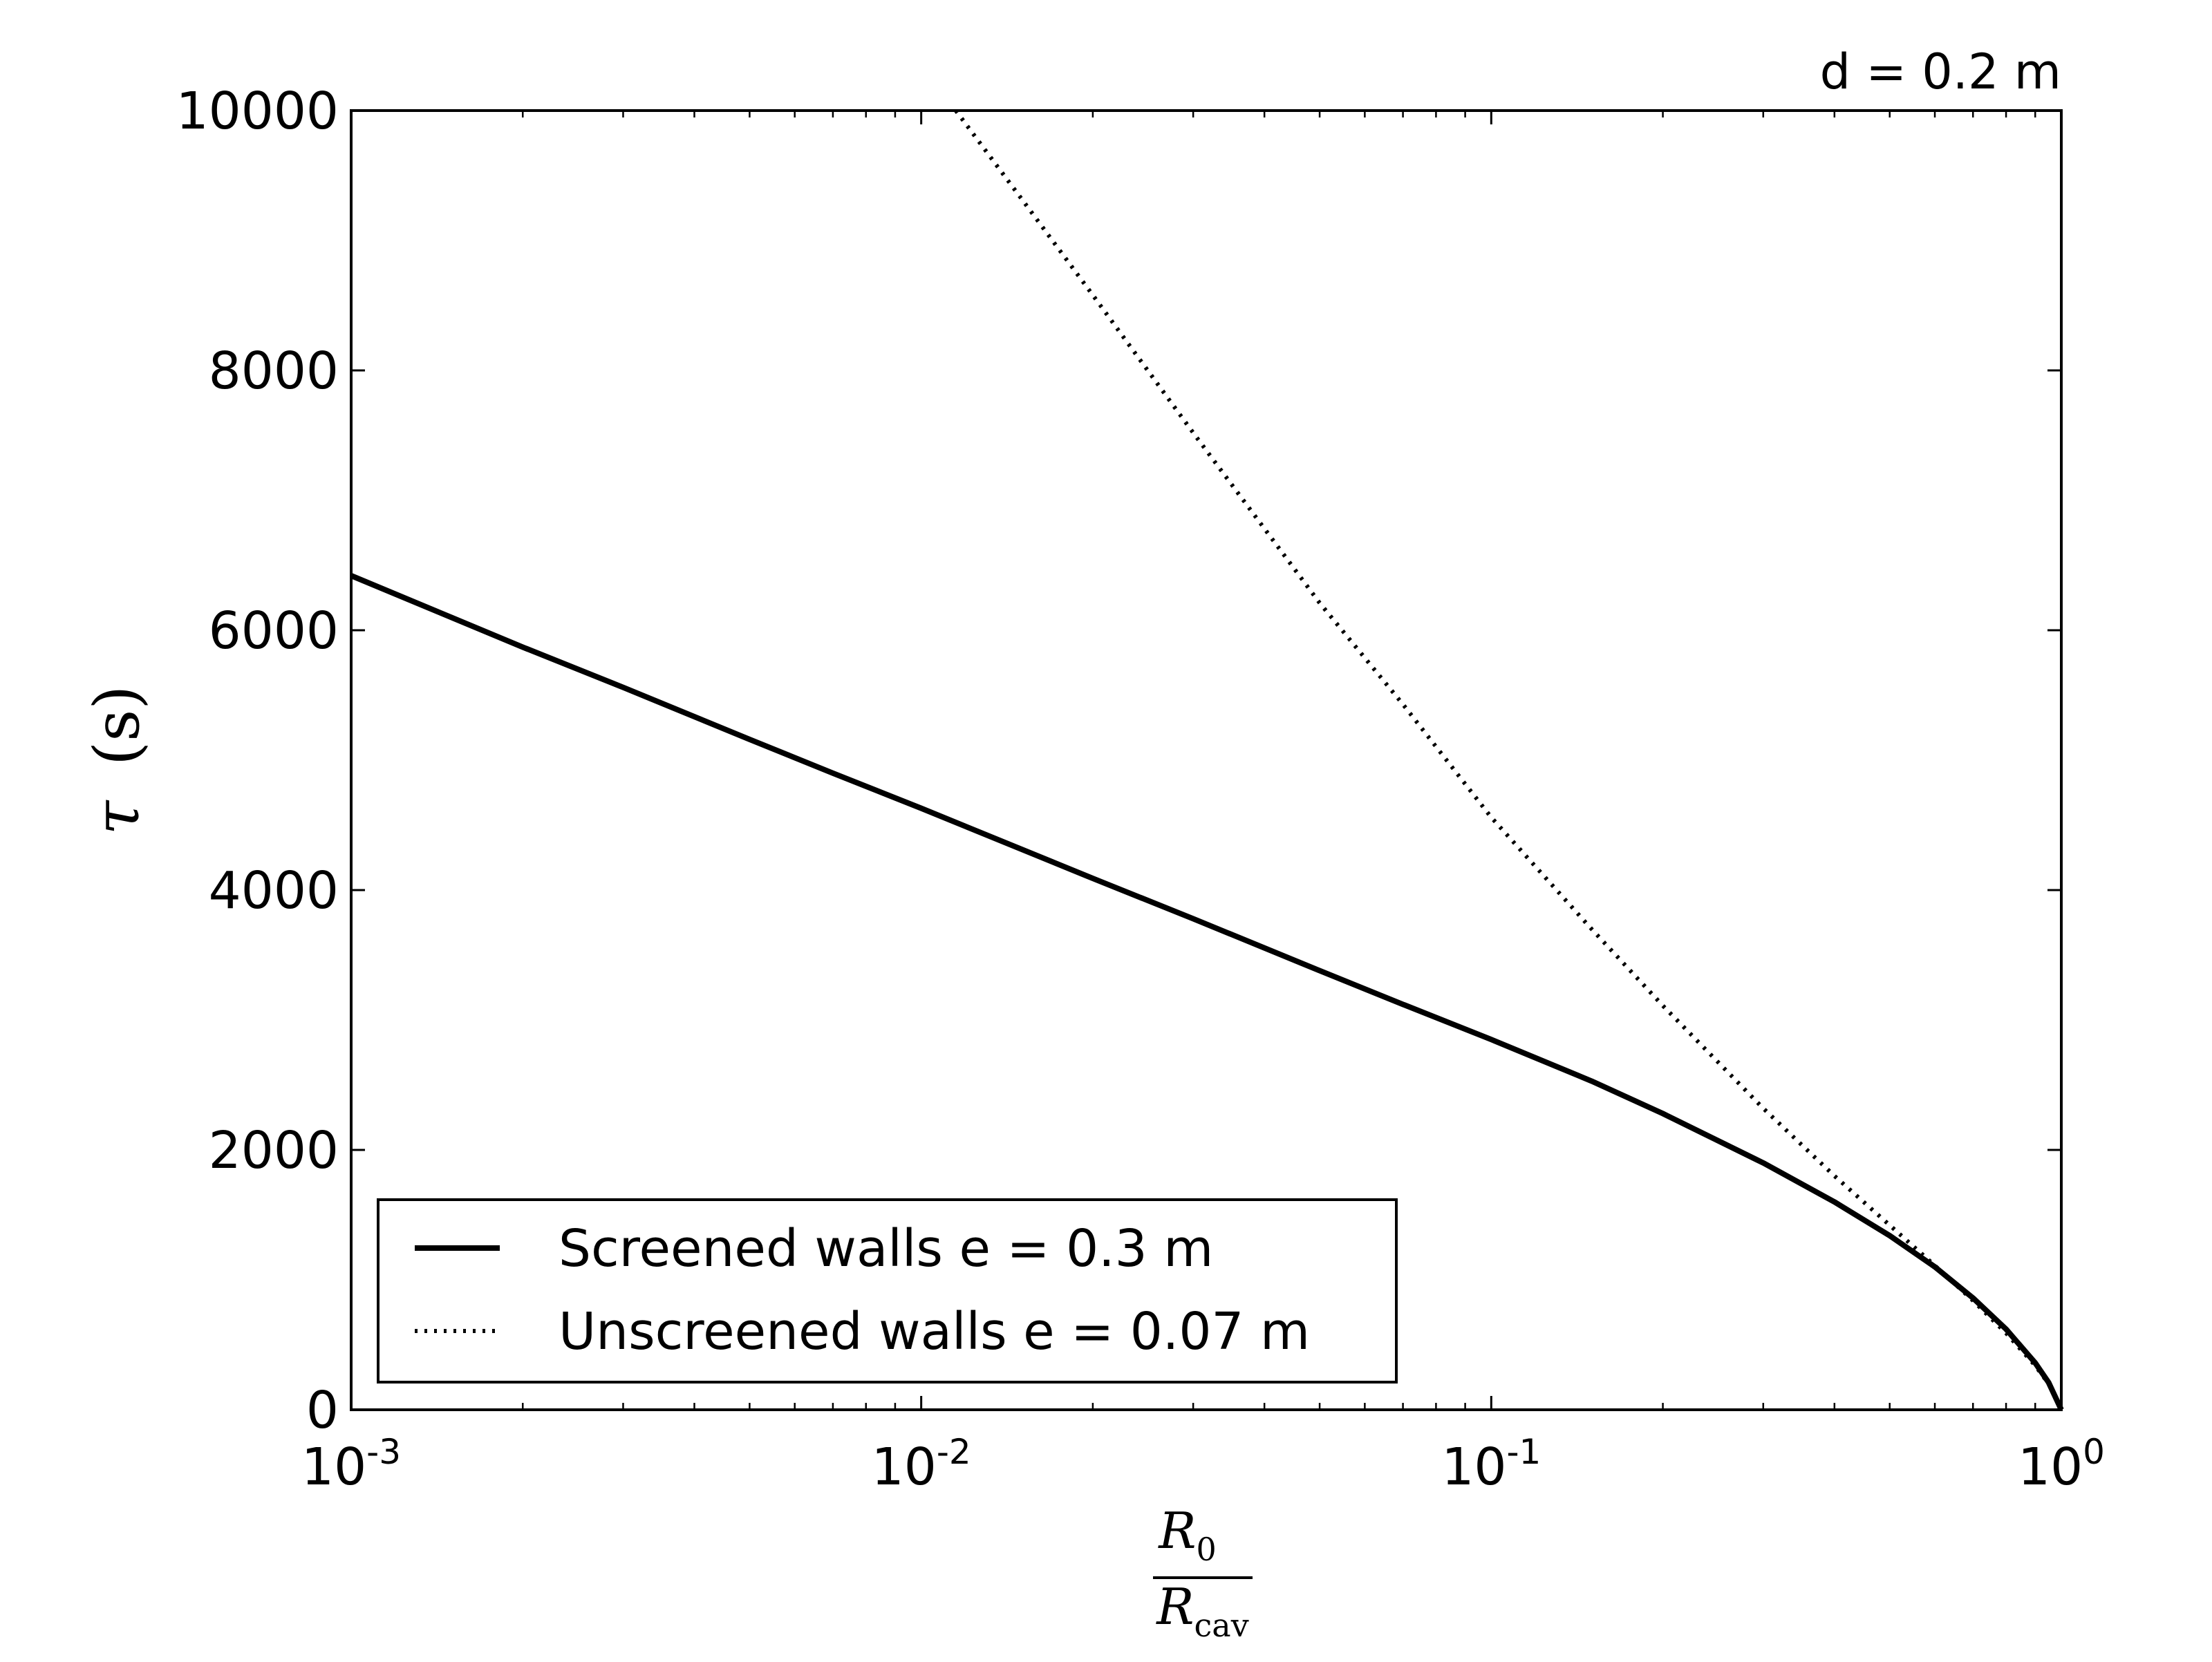 The image size is (2212, 1662). I want to click on x-label-numerator-sub: 0, so click(1206, 1549).